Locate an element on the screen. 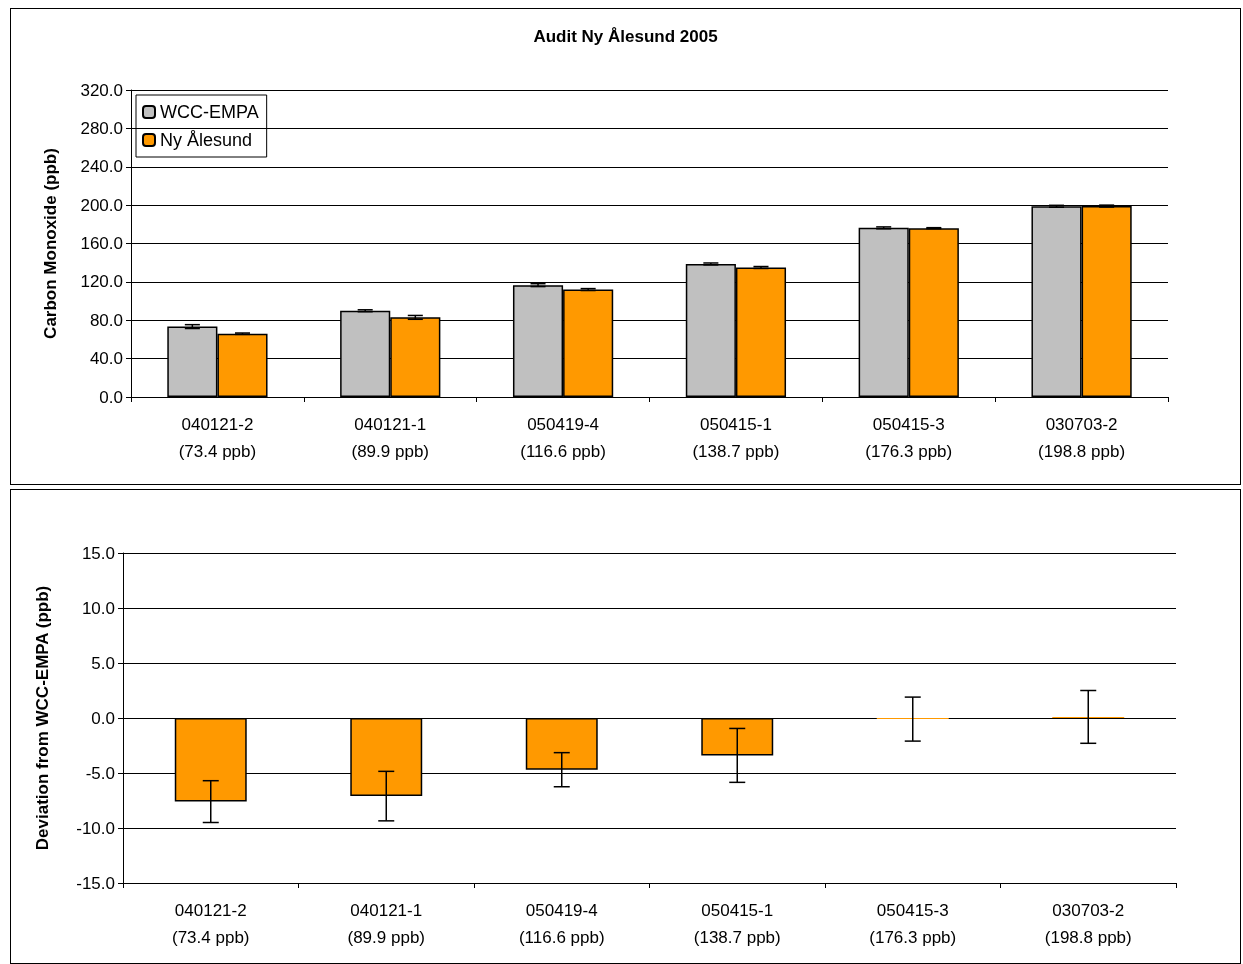 The width and height of the screenshot is (1243, 964). y-tick-label: 120.0 is located at coordinates (101, 282).